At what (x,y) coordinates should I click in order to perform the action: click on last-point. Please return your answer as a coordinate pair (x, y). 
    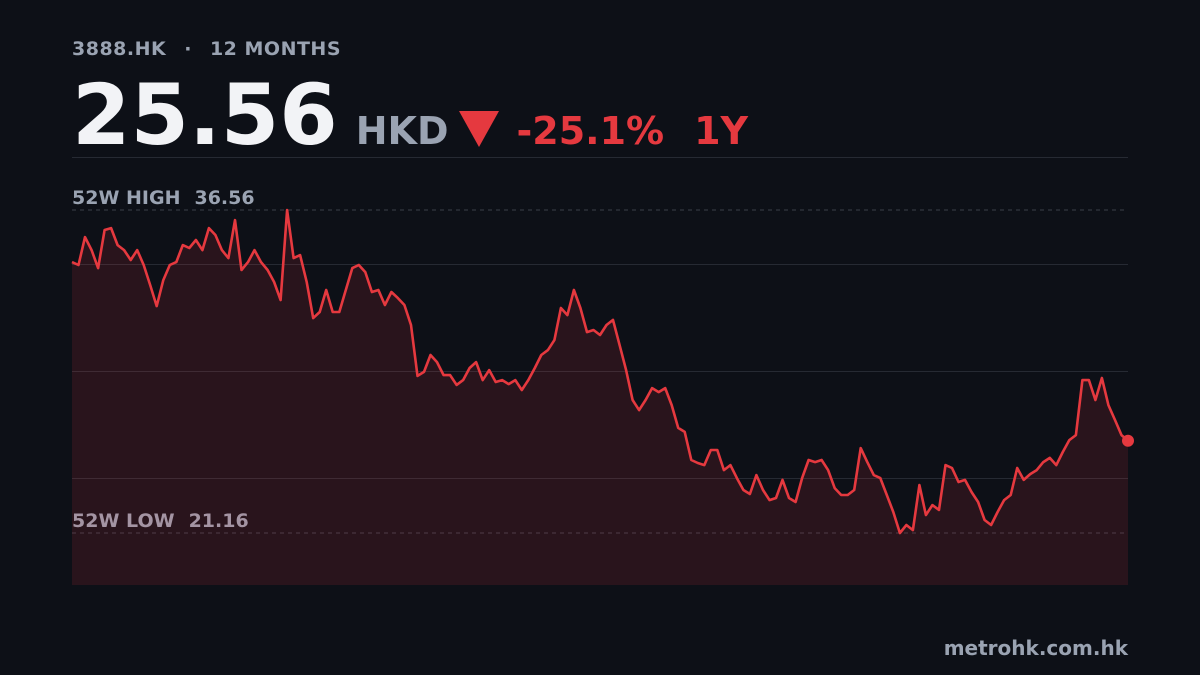
    Looking at the image, I should click on (1128, 440).